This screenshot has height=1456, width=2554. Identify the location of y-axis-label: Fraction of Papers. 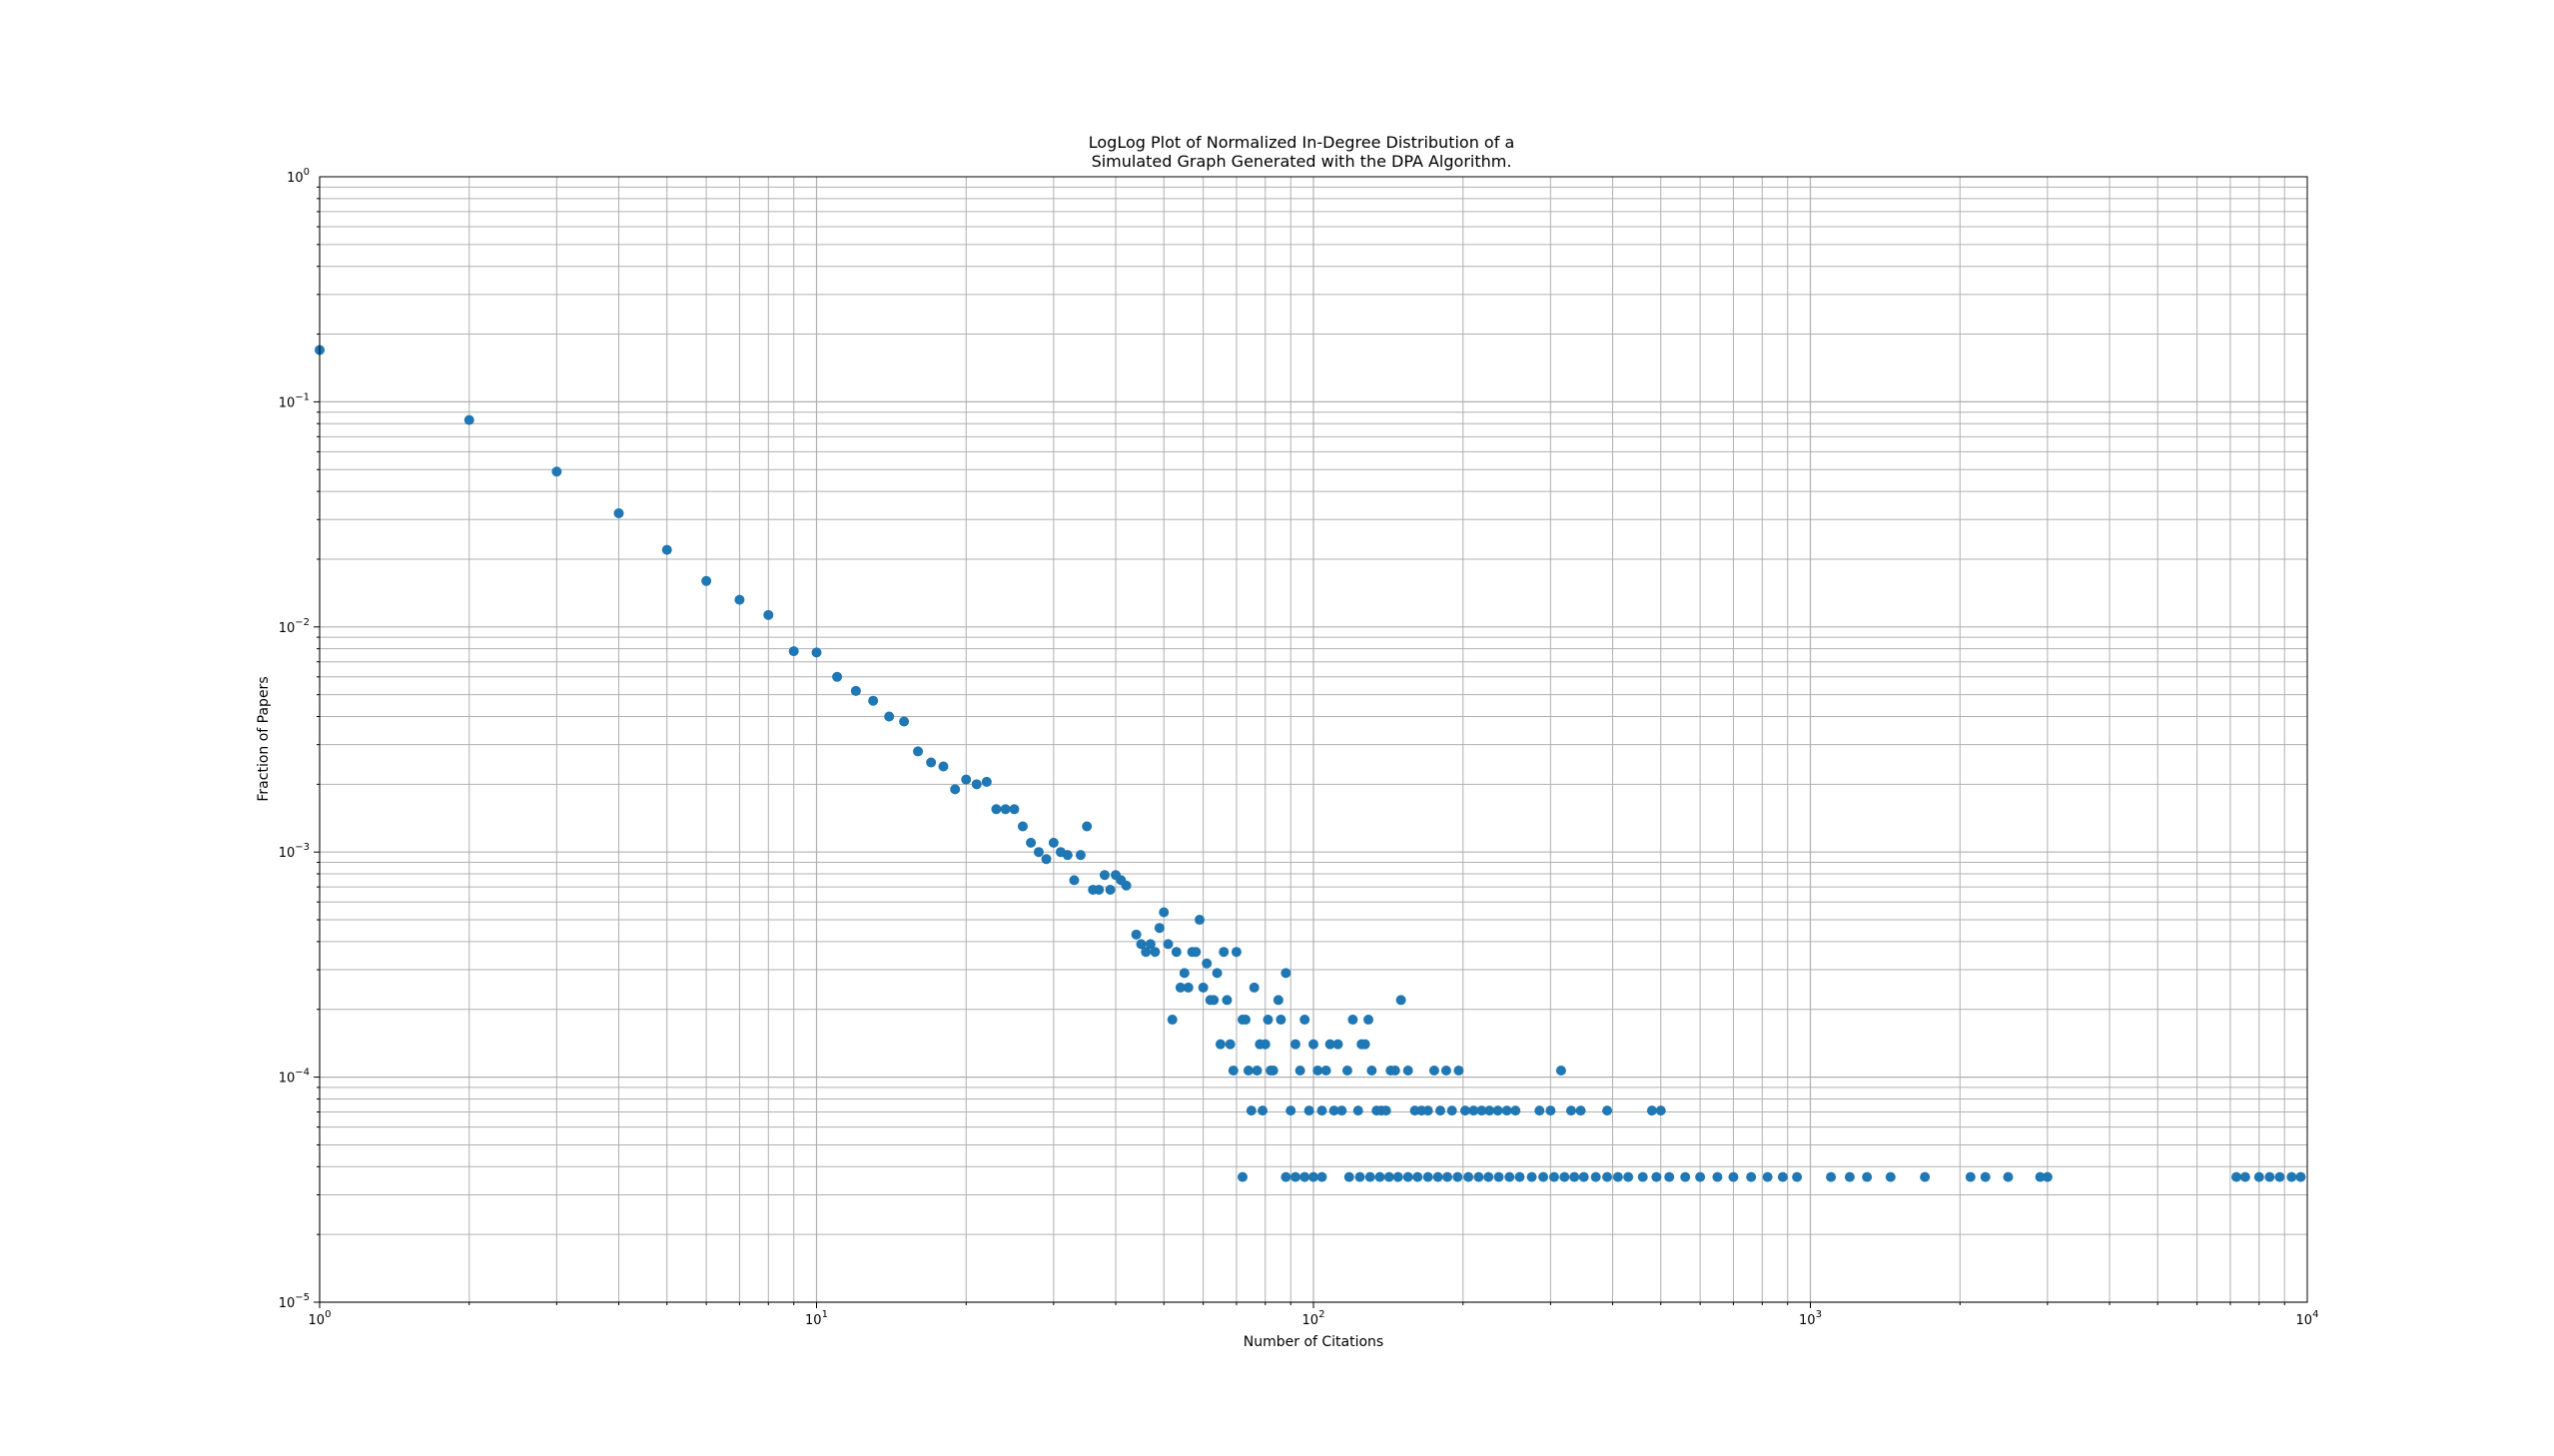
(264, 738).